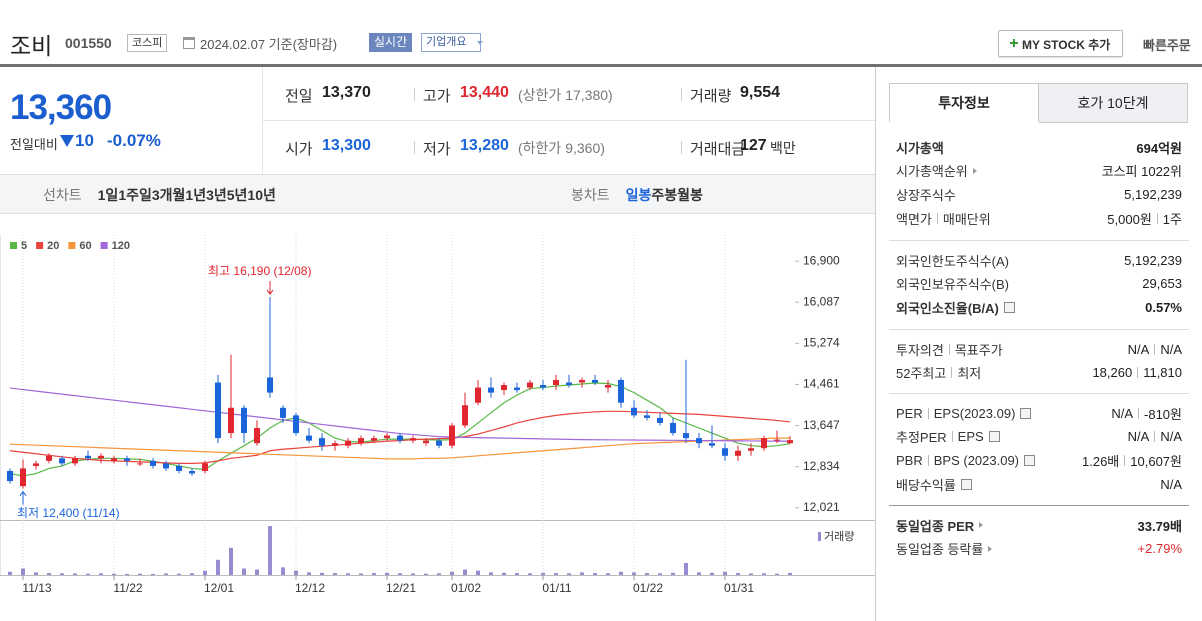  What do you see at coordinates (1132, 460) in the screenshot?
I see `info-value: 1.26배 10,607원` at bounding box center [1132, 460].